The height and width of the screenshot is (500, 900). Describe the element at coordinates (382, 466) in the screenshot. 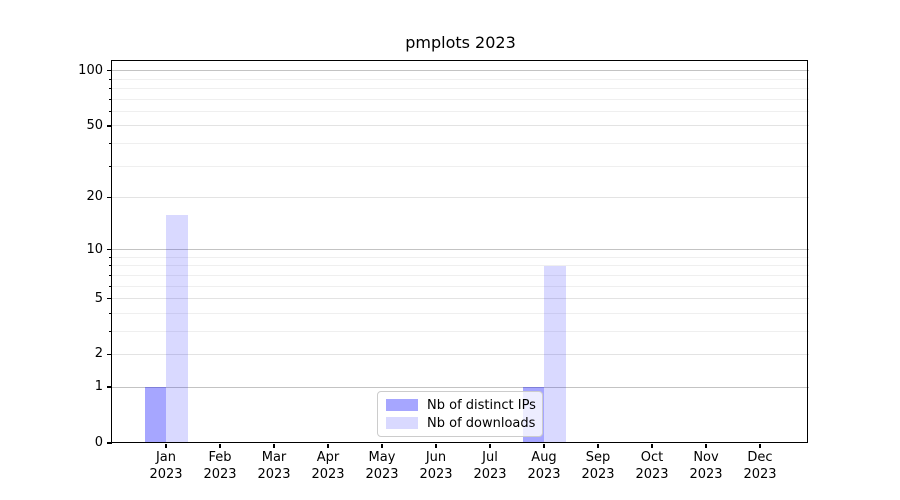

I see `x-tick-label: May 2023` at that location.